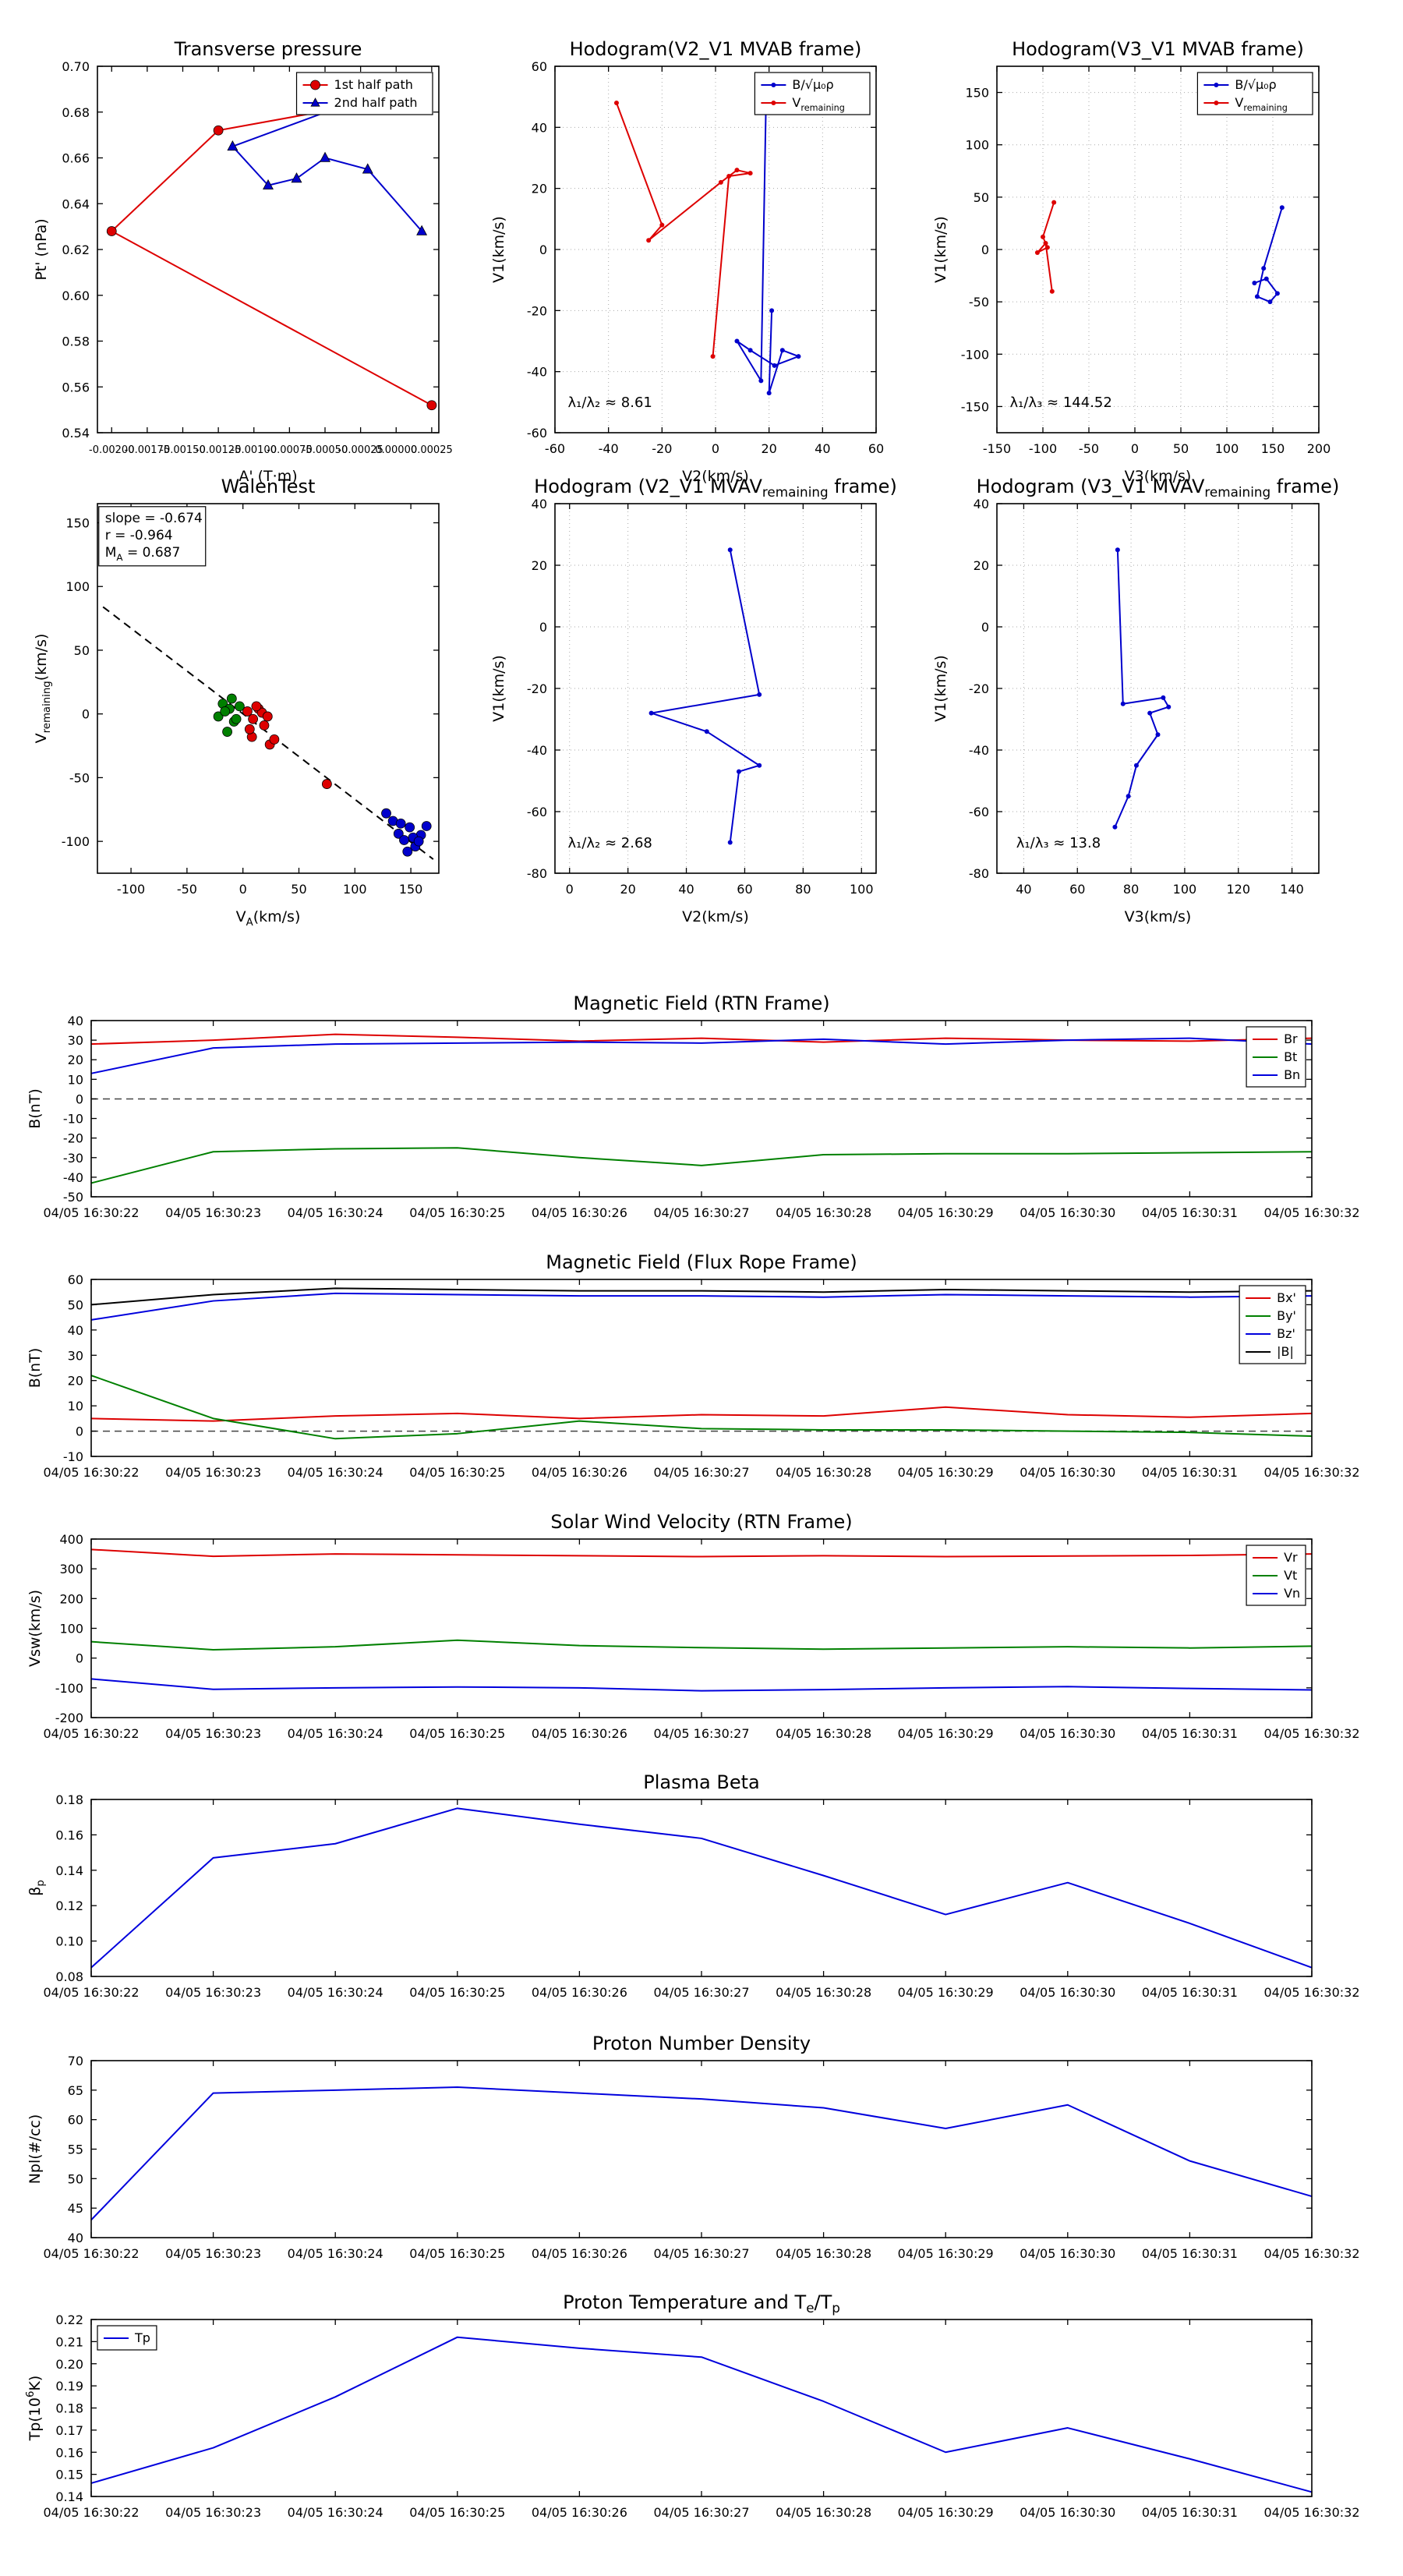  What do you see at coordinates (355, 889) in the screenshot?
I see `x-tick-label: 100` at bounding box center [355, 889].